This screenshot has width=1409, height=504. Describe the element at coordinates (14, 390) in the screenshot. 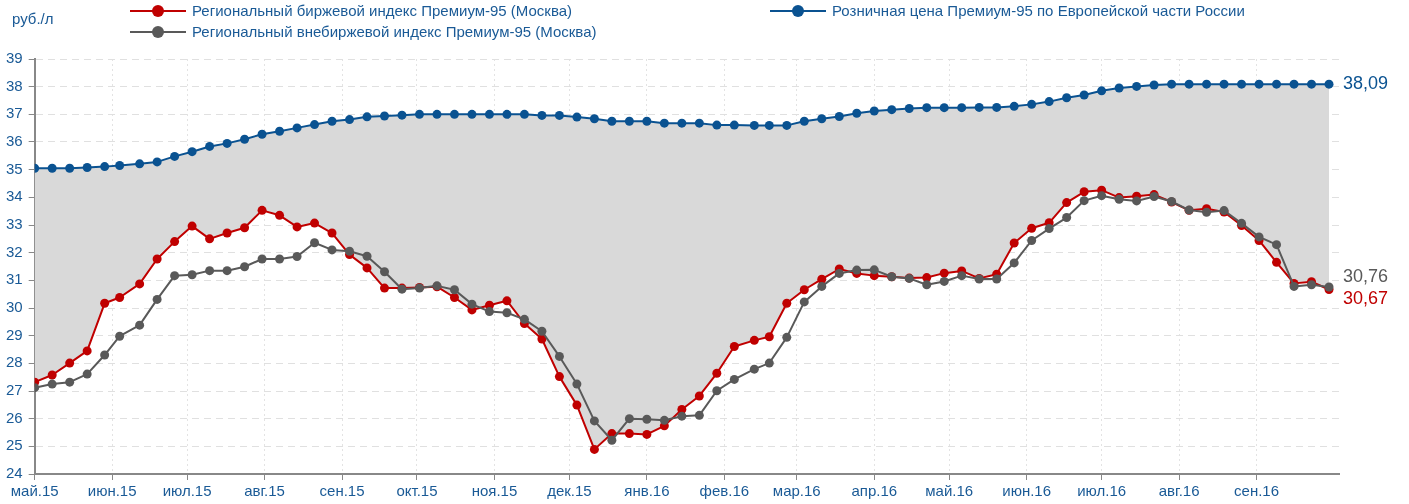

I see `y-tick-label: 27` at that location.